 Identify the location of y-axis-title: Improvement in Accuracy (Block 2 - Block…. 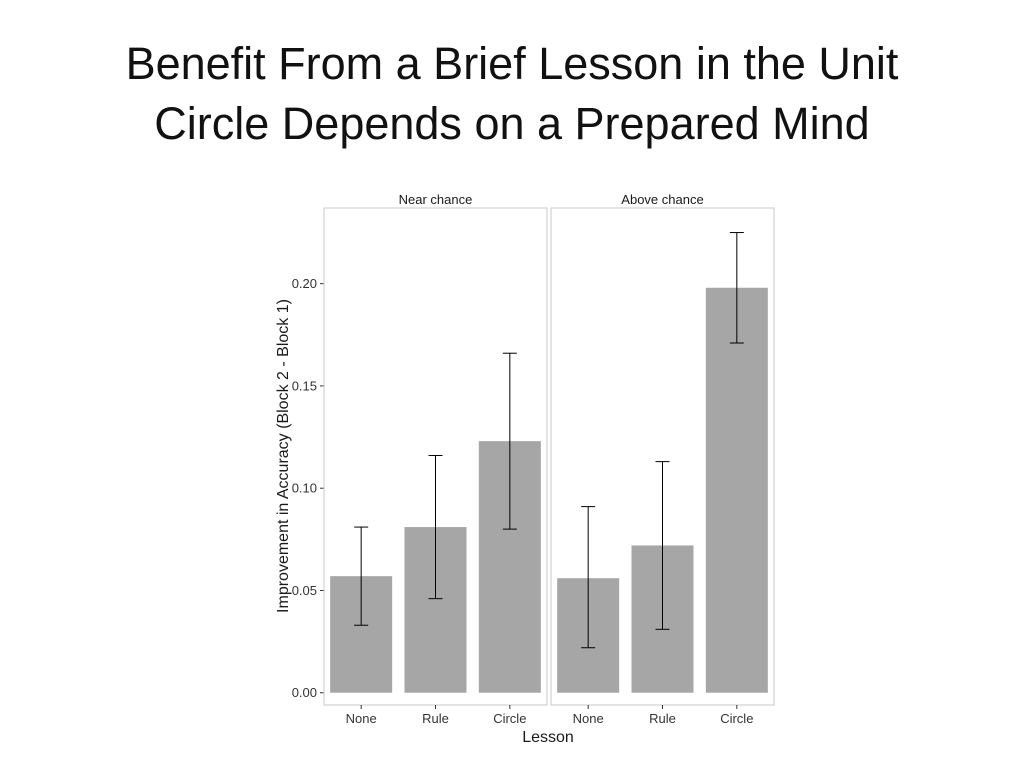
(283, 456).